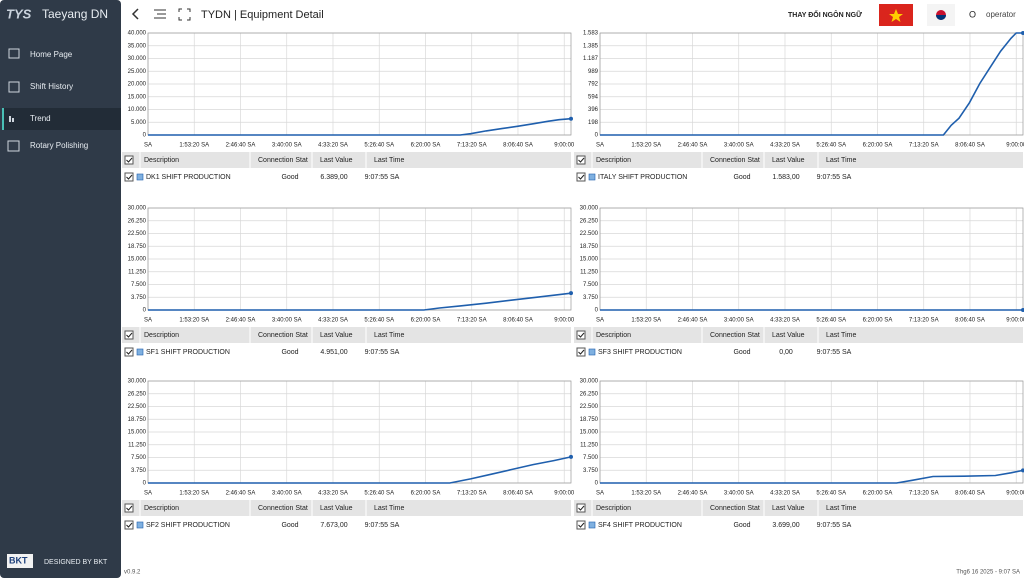 The width and height of the screenshot is (1024, 578). What do you see at coordinates (283, 160) in the screenshot?
I see `column-header: Connection Stat` at bounding box center [283, 160].